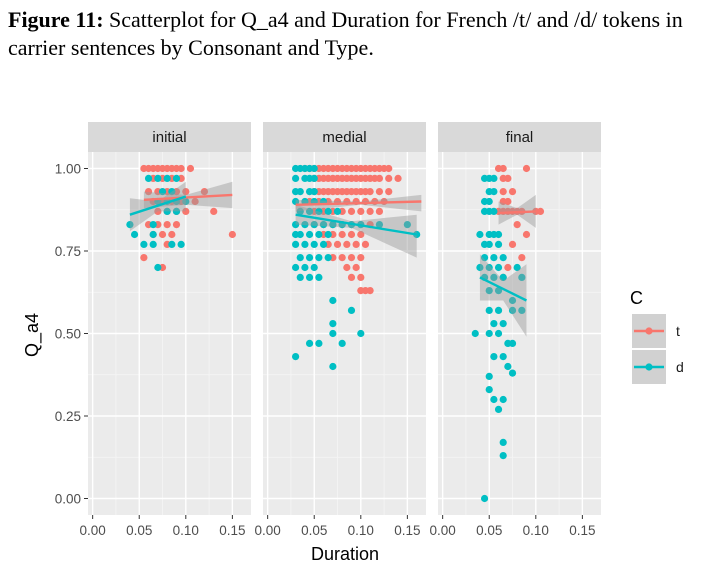  Describe the element at coordinates (93, 530) in the screenshot. I see `x-tick-label: 0.00` at that location.